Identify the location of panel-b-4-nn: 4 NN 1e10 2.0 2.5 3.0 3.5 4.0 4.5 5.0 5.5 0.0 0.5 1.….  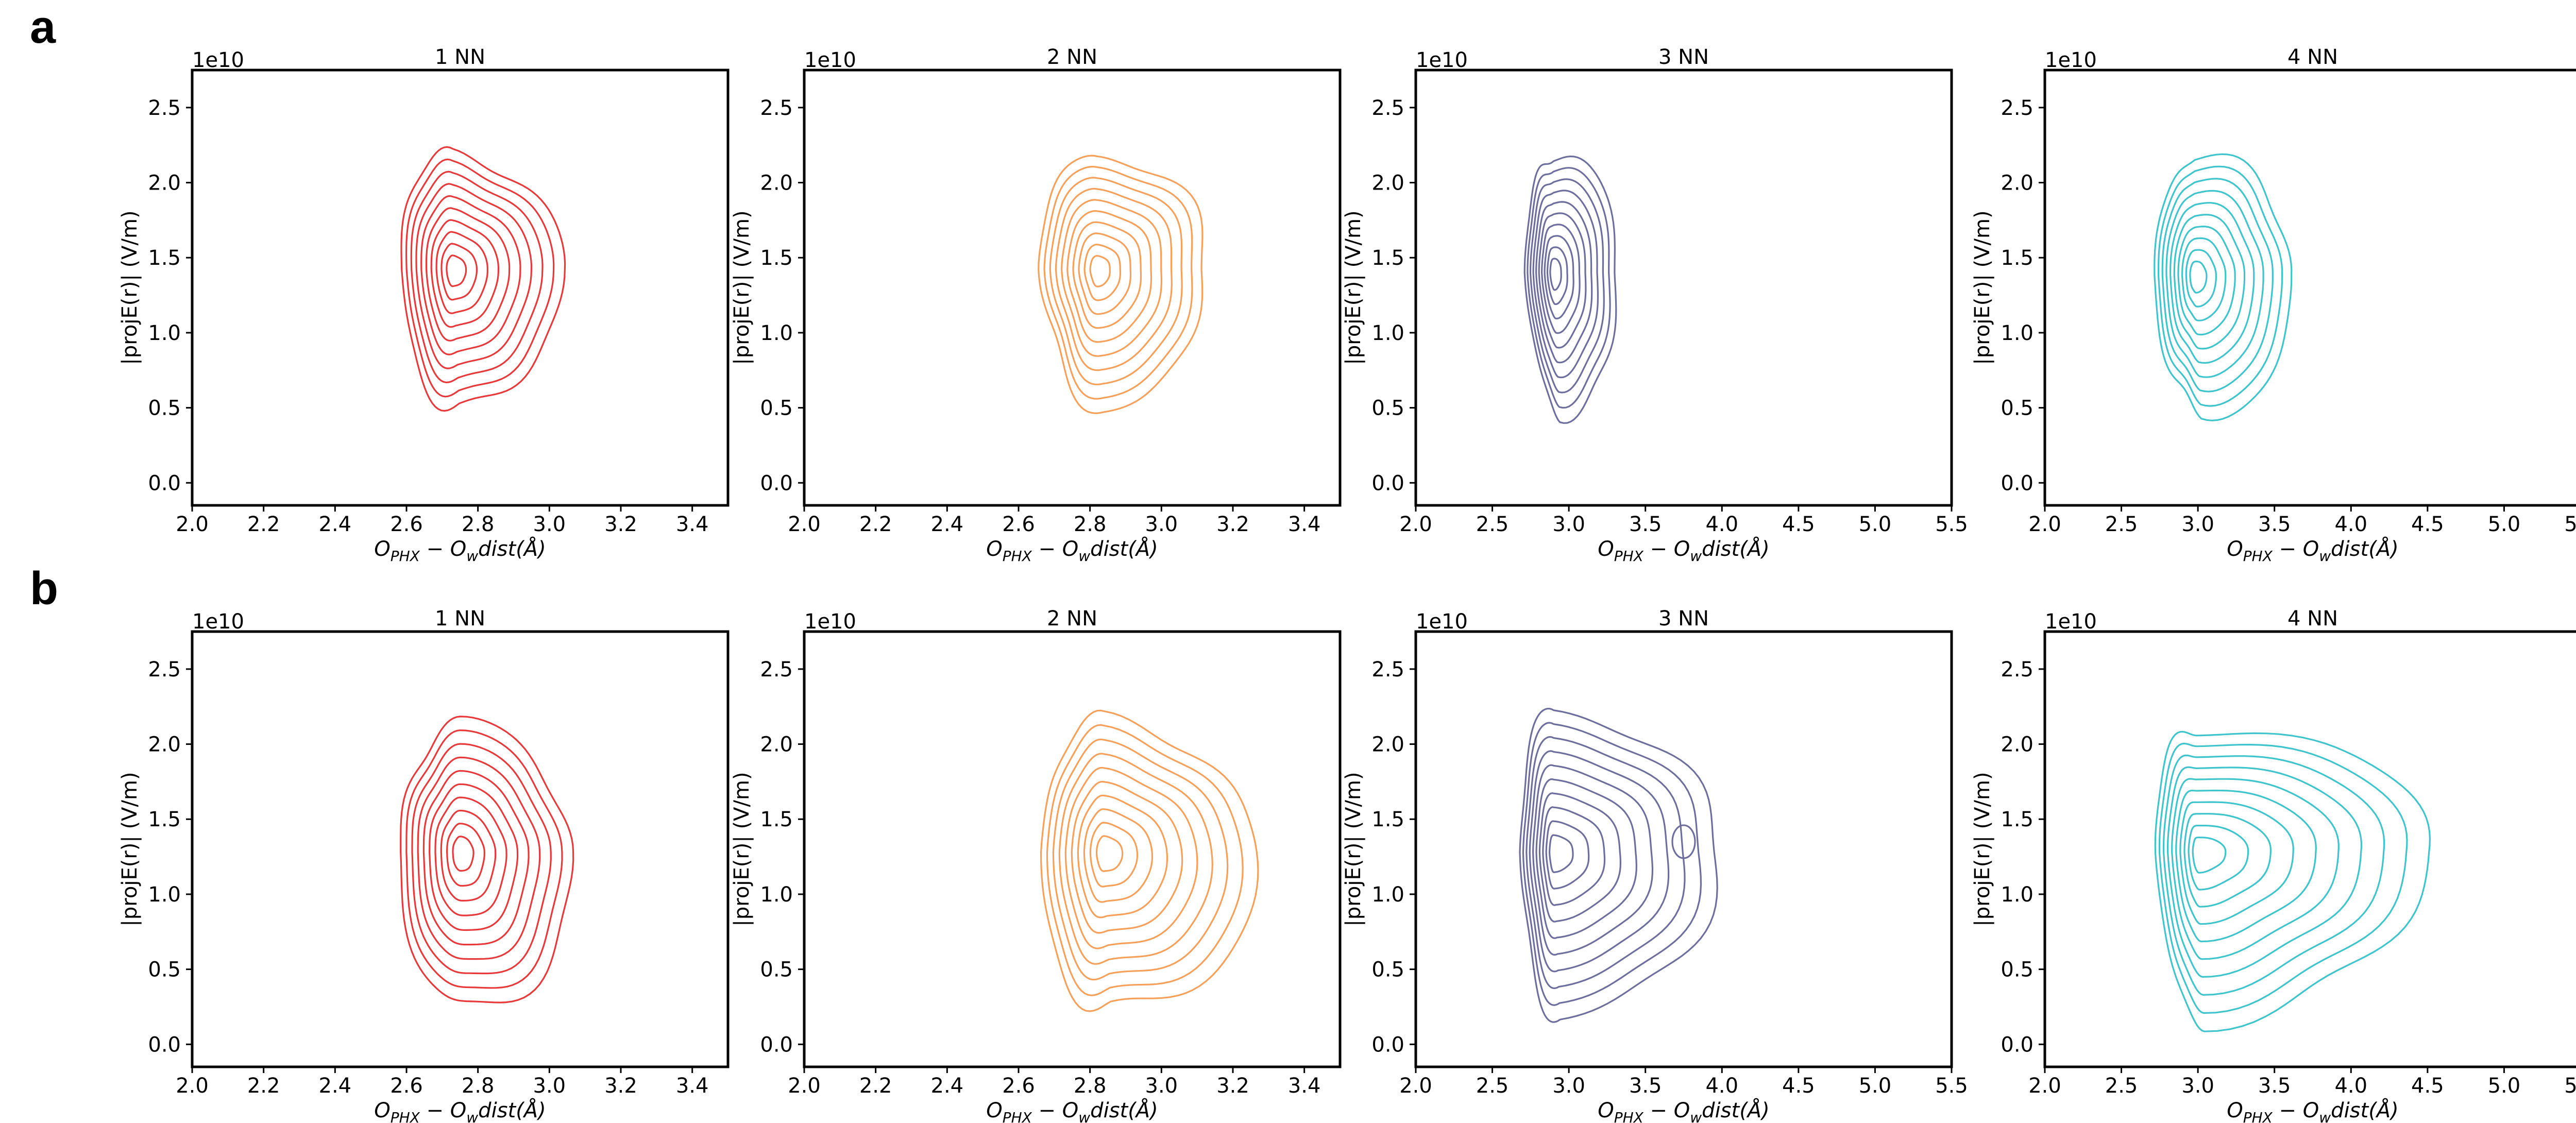
(2273, 865).